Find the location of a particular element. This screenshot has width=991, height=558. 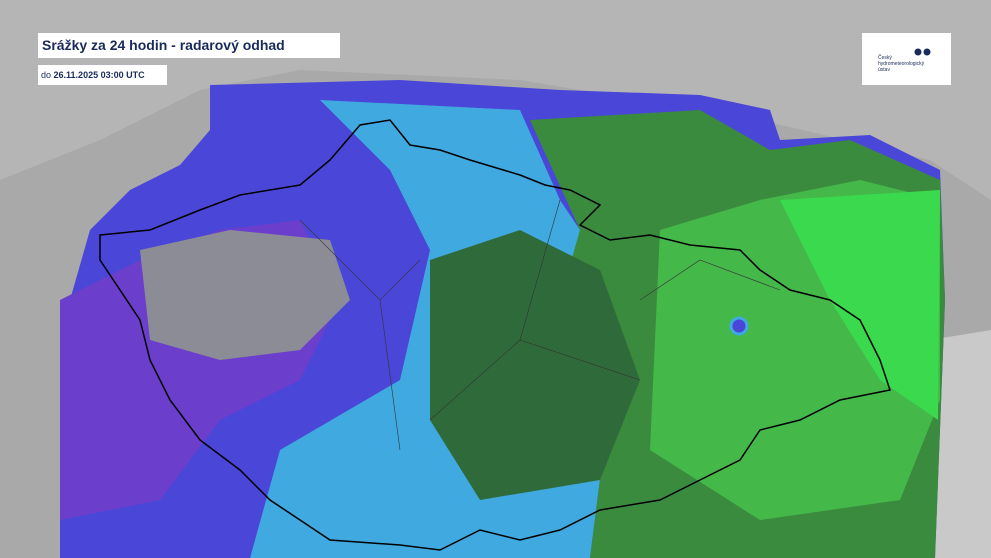

radar-cell is located at coordinates (739, 326).